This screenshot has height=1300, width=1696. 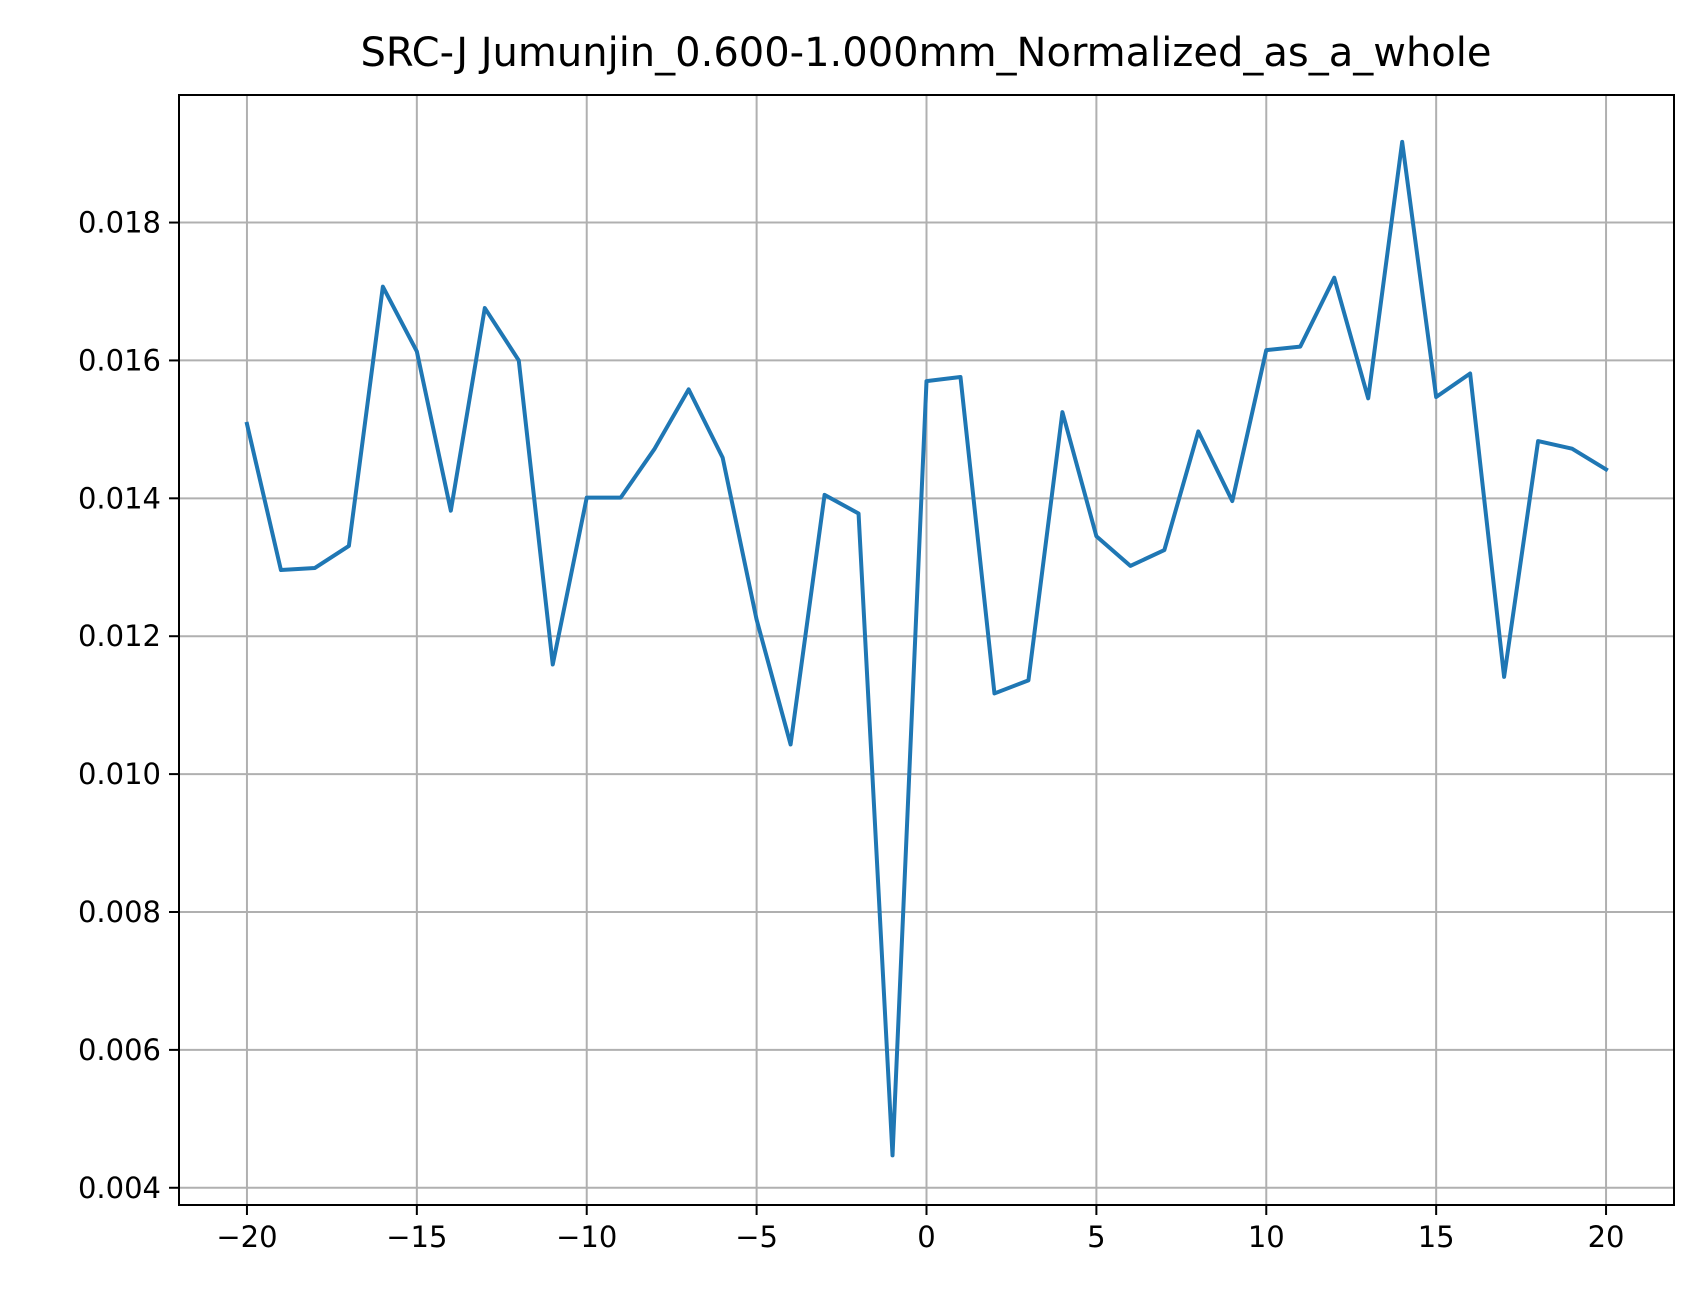 I want to click on x-tick-label: −15, so click(x=416, y=1237).